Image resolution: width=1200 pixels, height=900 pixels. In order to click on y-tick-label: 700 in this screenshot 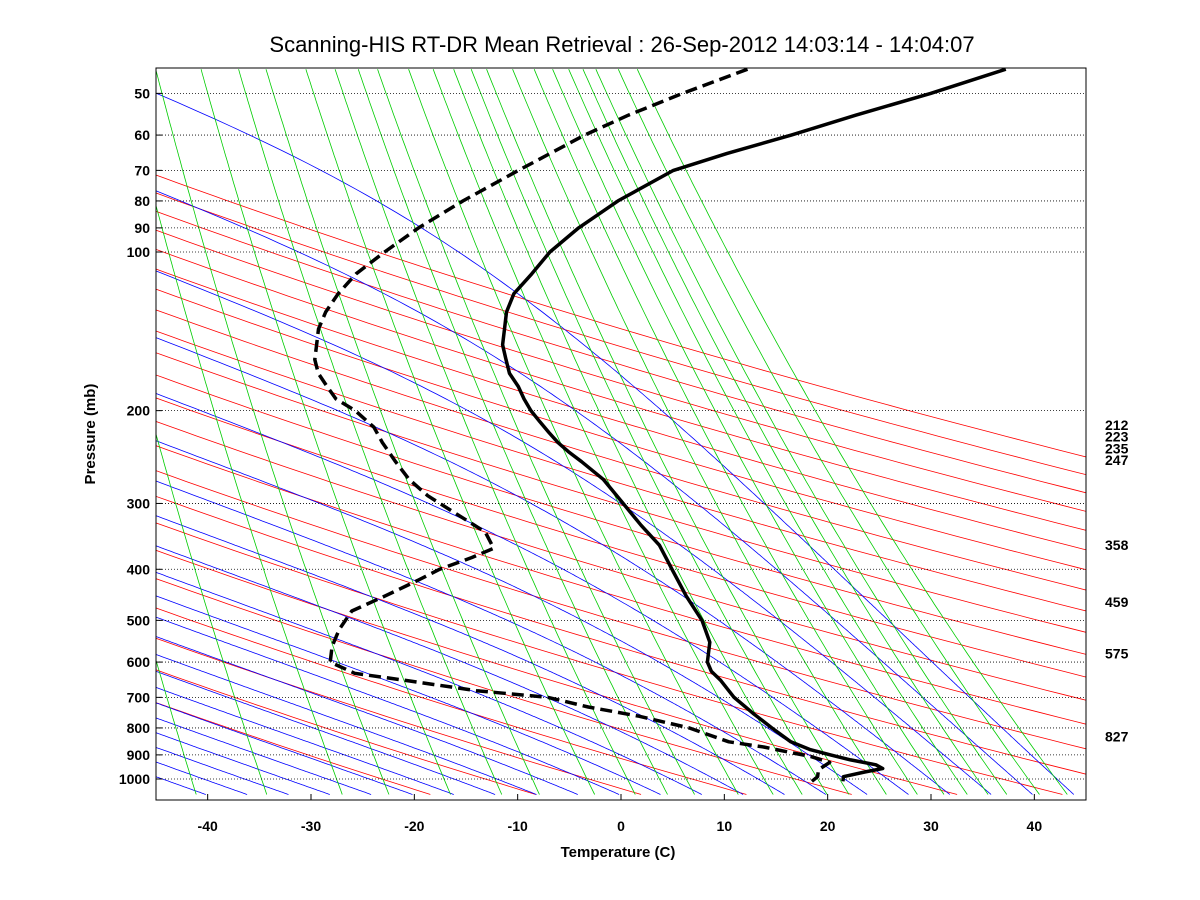, I will do `click(139, 697)`.